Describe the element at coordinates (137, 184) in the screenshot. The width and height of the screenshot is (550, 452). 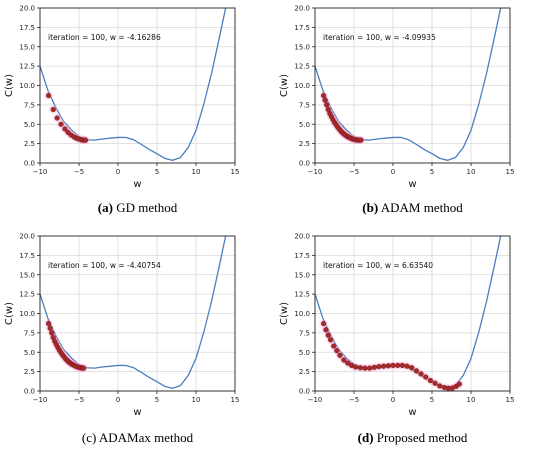
I see `x-axis-label-a: w` at that location.